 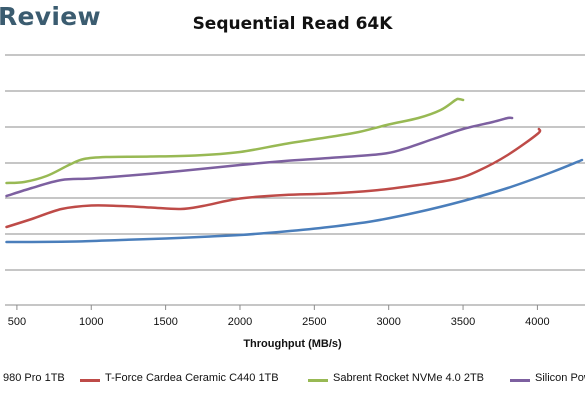 I want to click on x-tick-label: 4000, so click(x=537, y=322).